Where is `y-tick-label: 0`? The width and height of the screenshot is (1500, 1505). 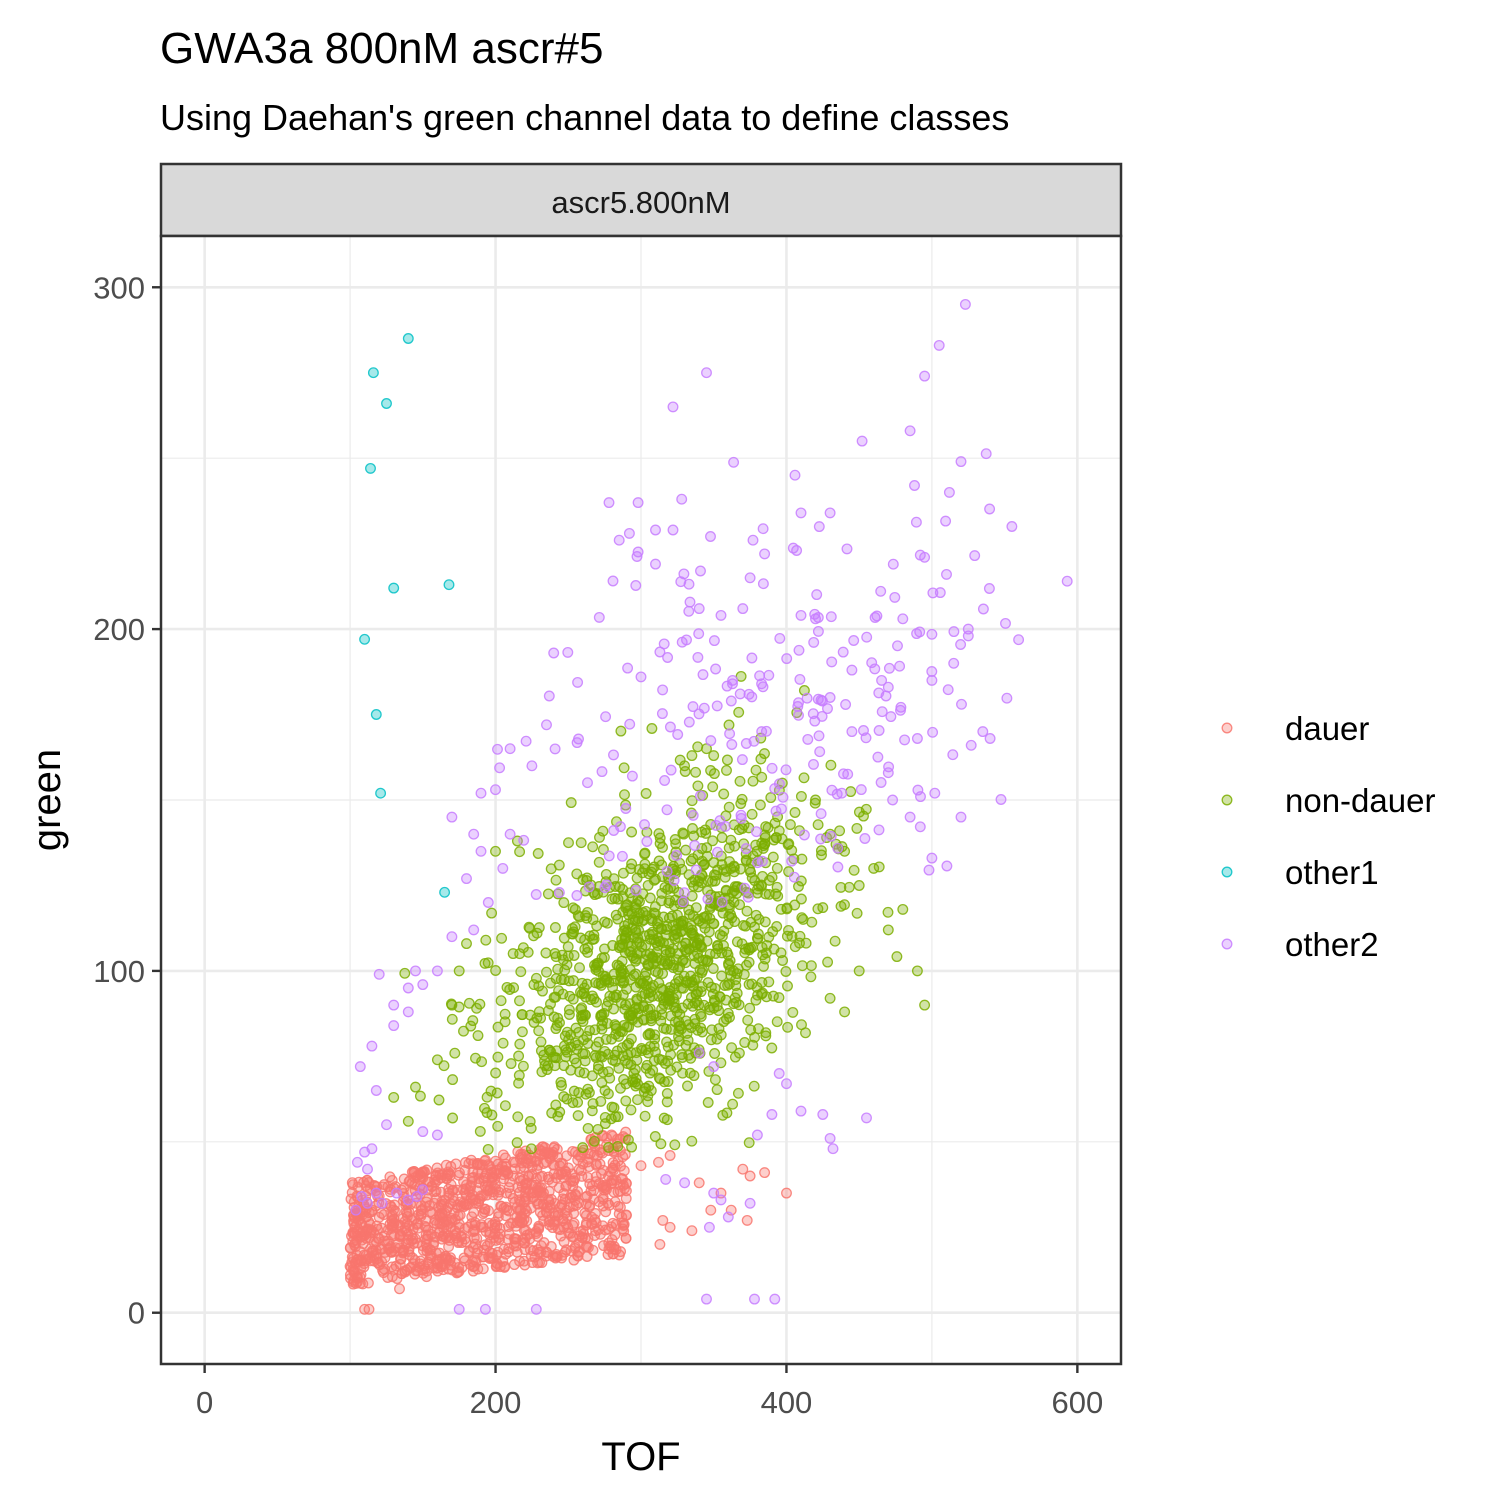
y-tick-label: 0 is located at coordinates (136, 1313).